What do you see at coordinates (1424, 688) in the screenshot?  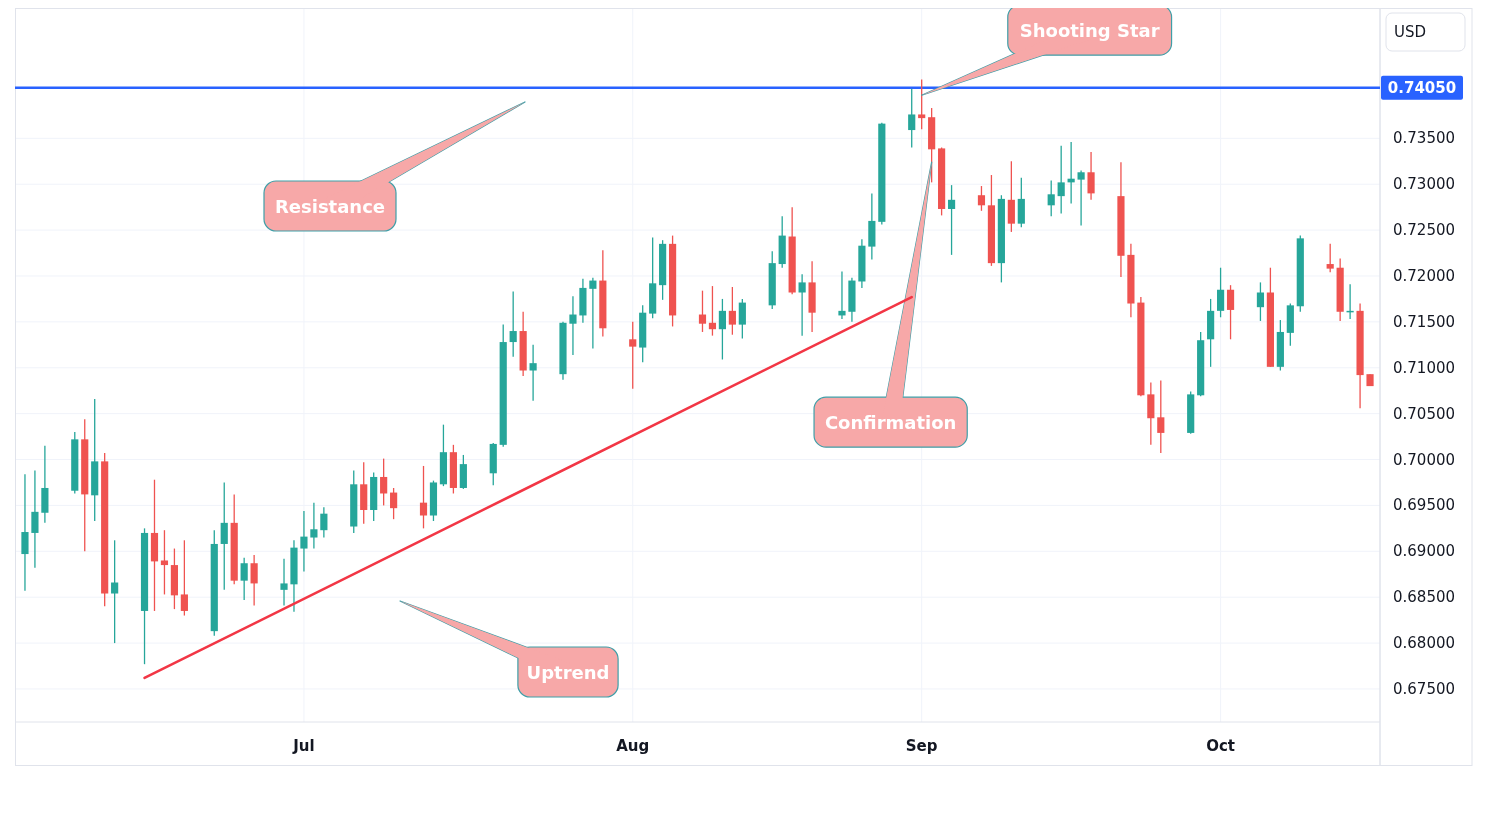 I see `y-tick-label: 0.67500` at bounding box center [1424, 688].